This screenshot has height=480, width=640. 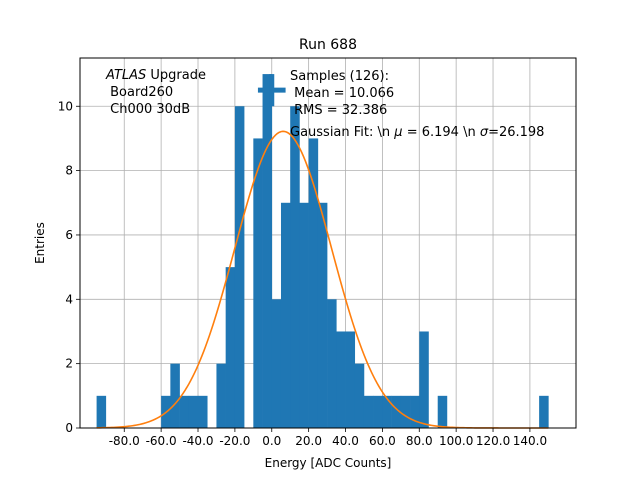 What do you see at coordinates (339, 76) in the screenshot?
I see `samples-label: Samples (126):` at bounding box center [339, 76].